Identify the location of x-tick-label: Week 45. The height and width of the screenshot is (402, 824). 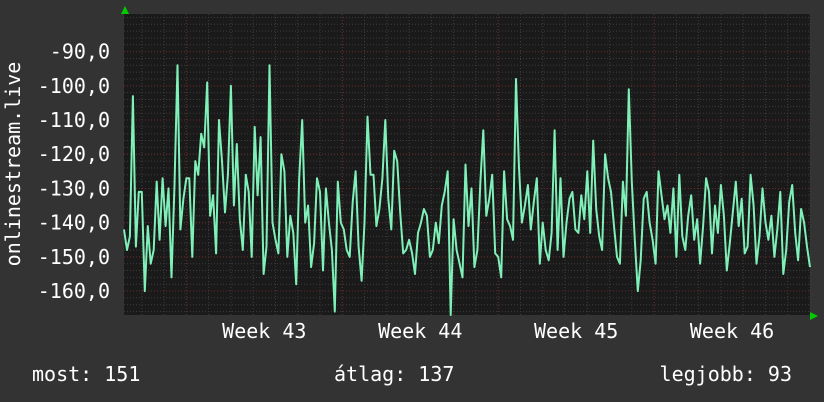
(576, 331).